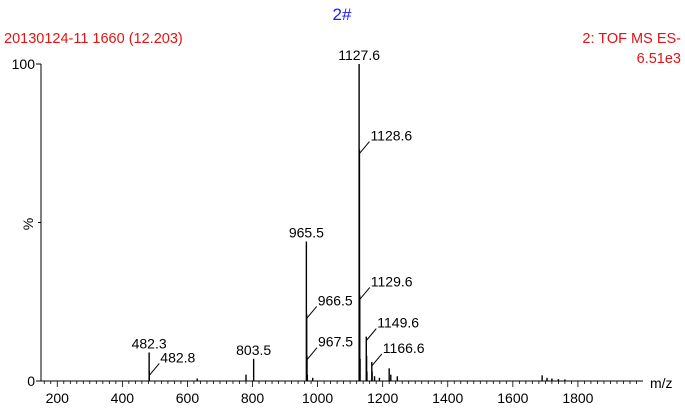  What do you see at coordinates (93, 39) in the screenshot?
I see `scan-info: 20130124-11 1660 (12.203)` at bounding box center [93, 39].